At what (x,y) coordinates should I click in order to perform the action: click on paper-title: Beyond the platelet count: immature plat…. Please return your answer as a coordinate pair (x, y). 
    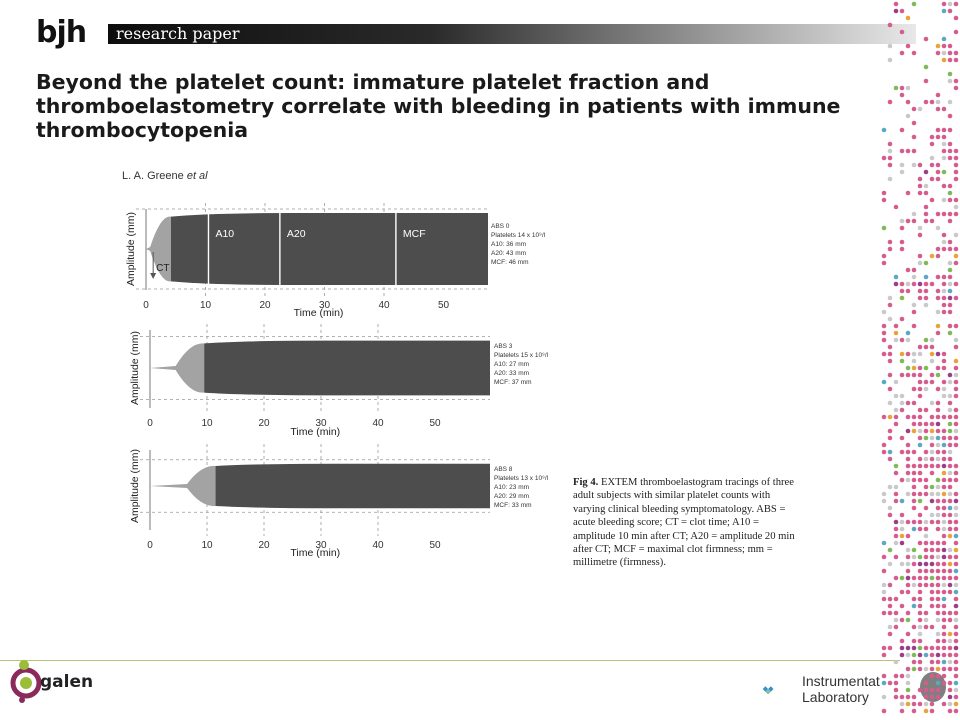
    Looking at the image, I should click on (438, 106).